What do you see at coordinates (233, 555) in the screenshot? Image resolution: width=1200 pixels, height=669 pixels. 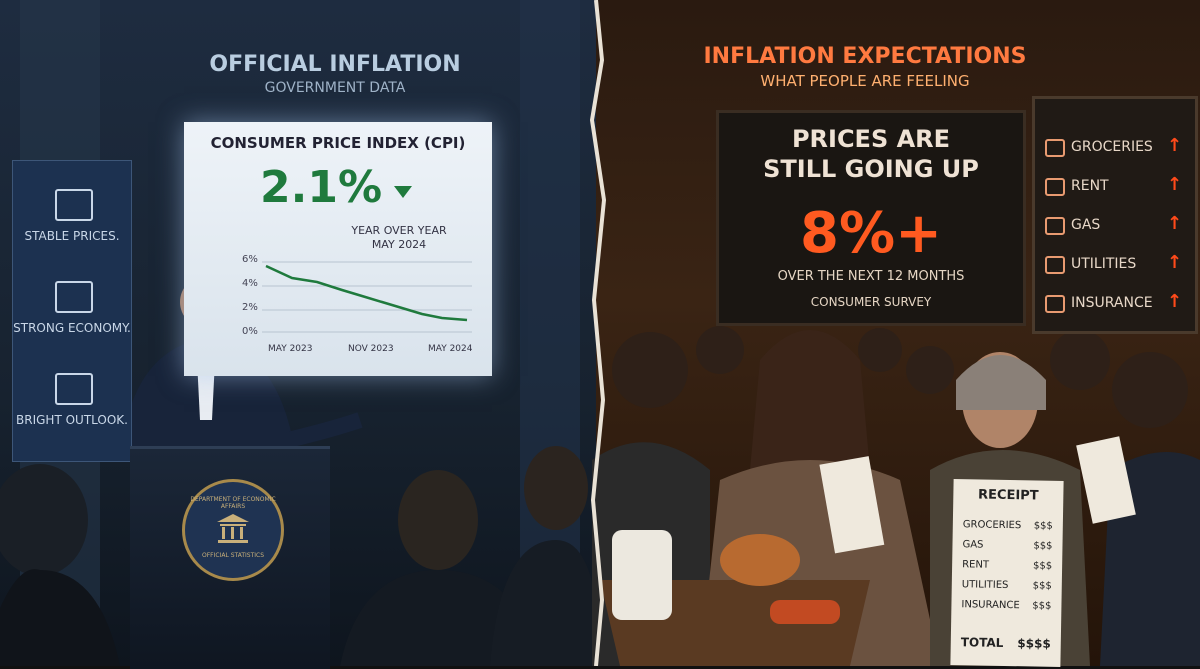 I see `seal-bottom: OFFICIAL STATISTICS` at bounding box center [233, 555].